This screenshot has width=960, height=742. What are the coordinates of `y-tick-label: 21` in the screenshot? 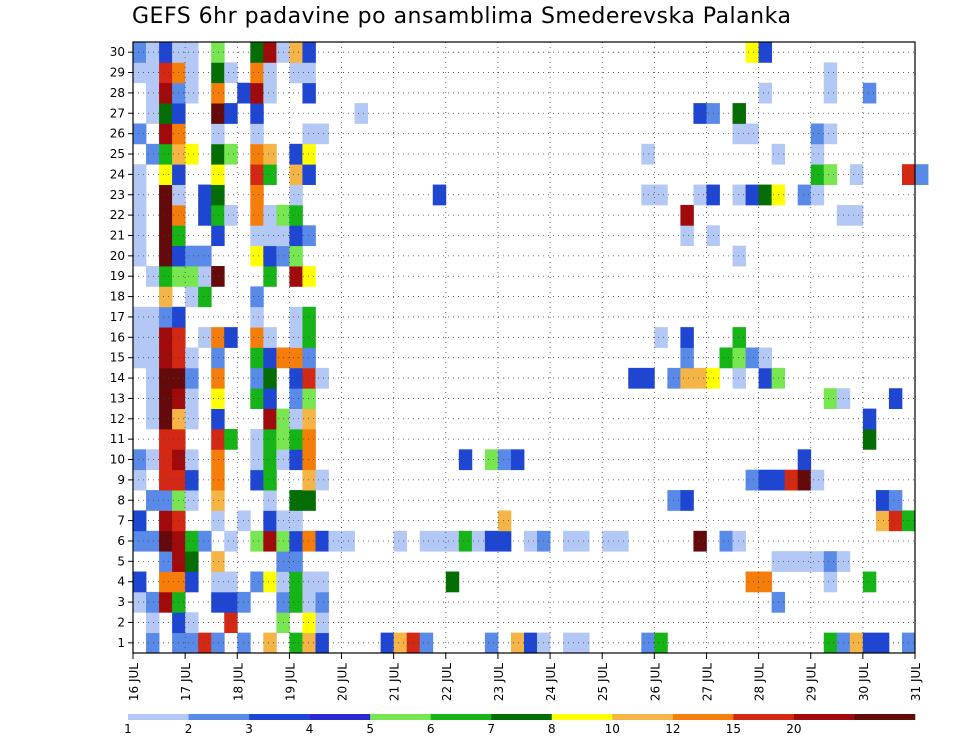 It's located at (117, 235).